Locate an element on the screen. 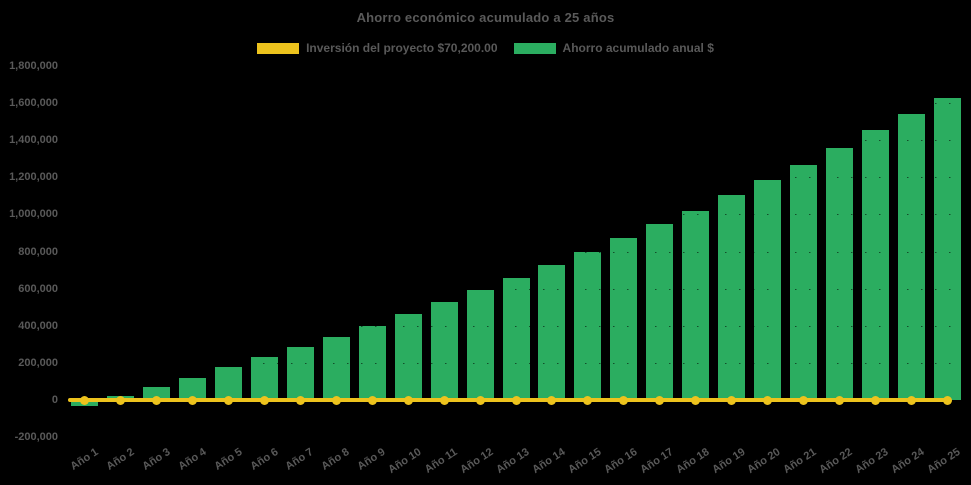 The height and width of the screenshot is (485, 971). y-tick-label: 1,200,000 is located at coordinates (33, 177).